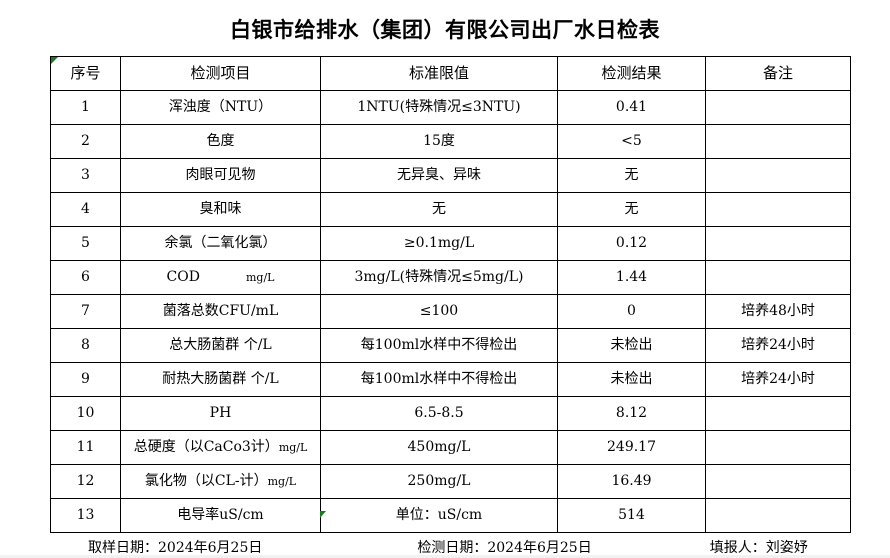 The height and width of the screenshot is (558, 890). I want to click on test-item-name: PH, so click(220, 413).